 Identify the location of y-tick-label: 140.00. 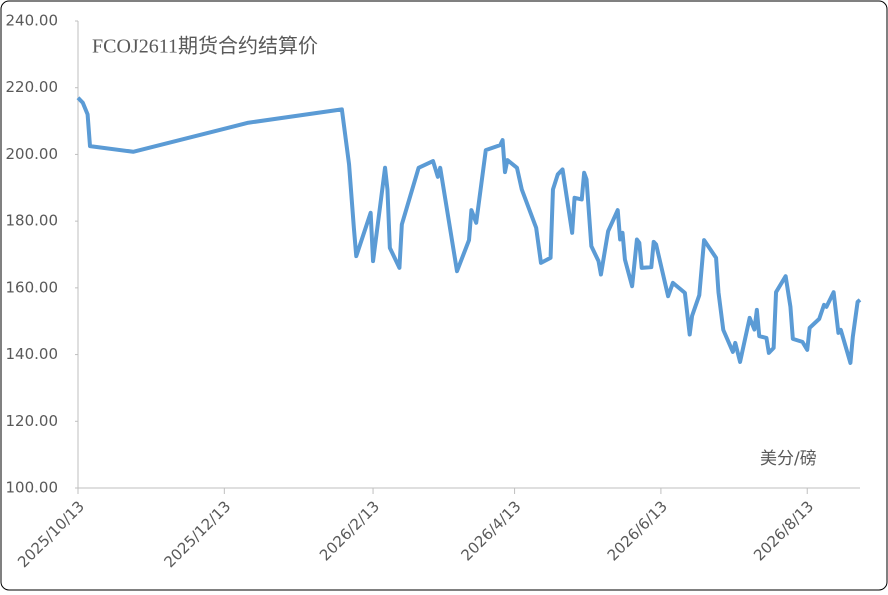
(32, 354).